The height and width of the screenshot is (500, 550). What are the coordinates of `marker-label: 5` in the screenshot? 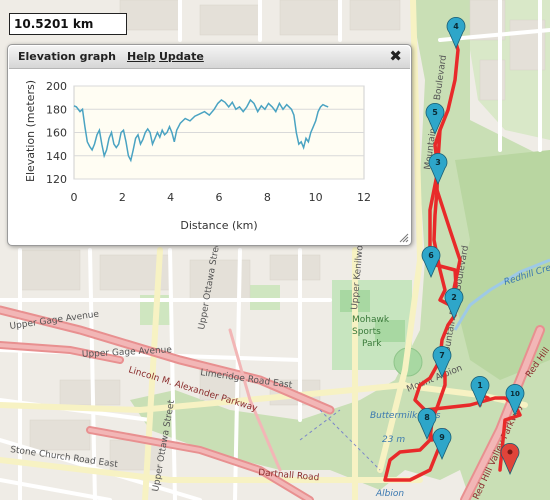 It's located at (435, 112).